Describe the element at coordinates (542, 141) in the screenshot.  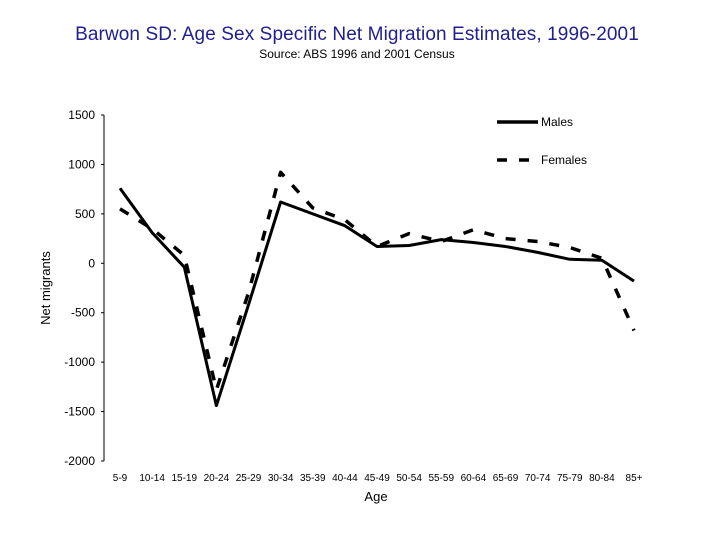
I see `legend: Males Females` at that location.